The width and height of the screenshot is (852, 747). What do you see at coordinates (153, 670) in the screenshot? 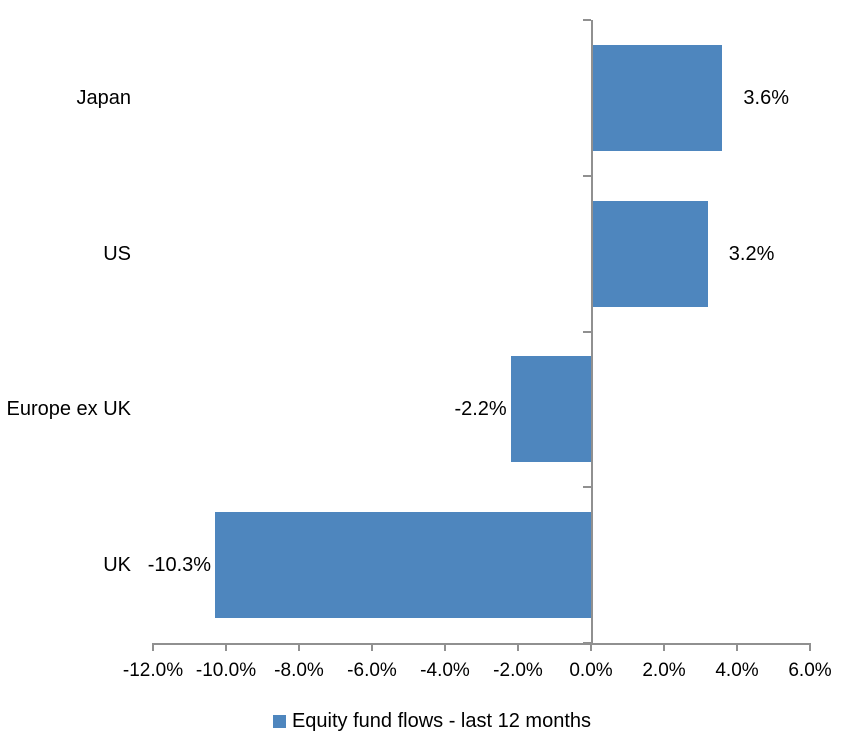
I see `x-tick-label-0: -12.0%` at bounding box center [153, 670].